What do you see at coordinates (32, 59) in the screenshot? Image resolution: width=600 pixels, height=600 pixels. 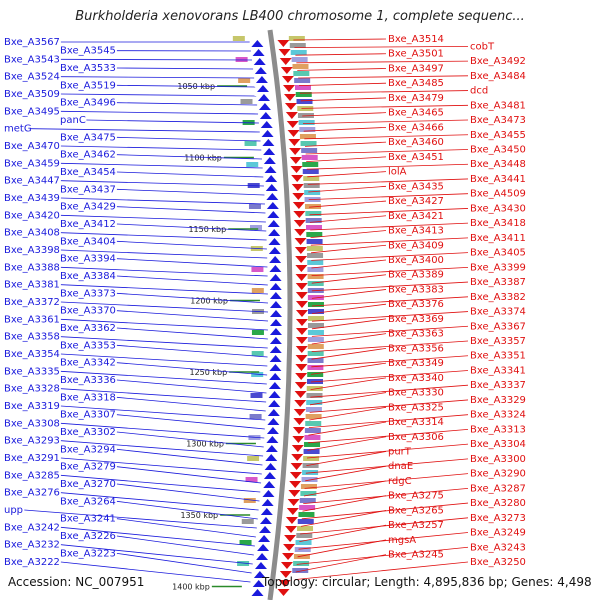 I see `gene-label-left: Bxe_A3543` at bounding box center [32, 59].